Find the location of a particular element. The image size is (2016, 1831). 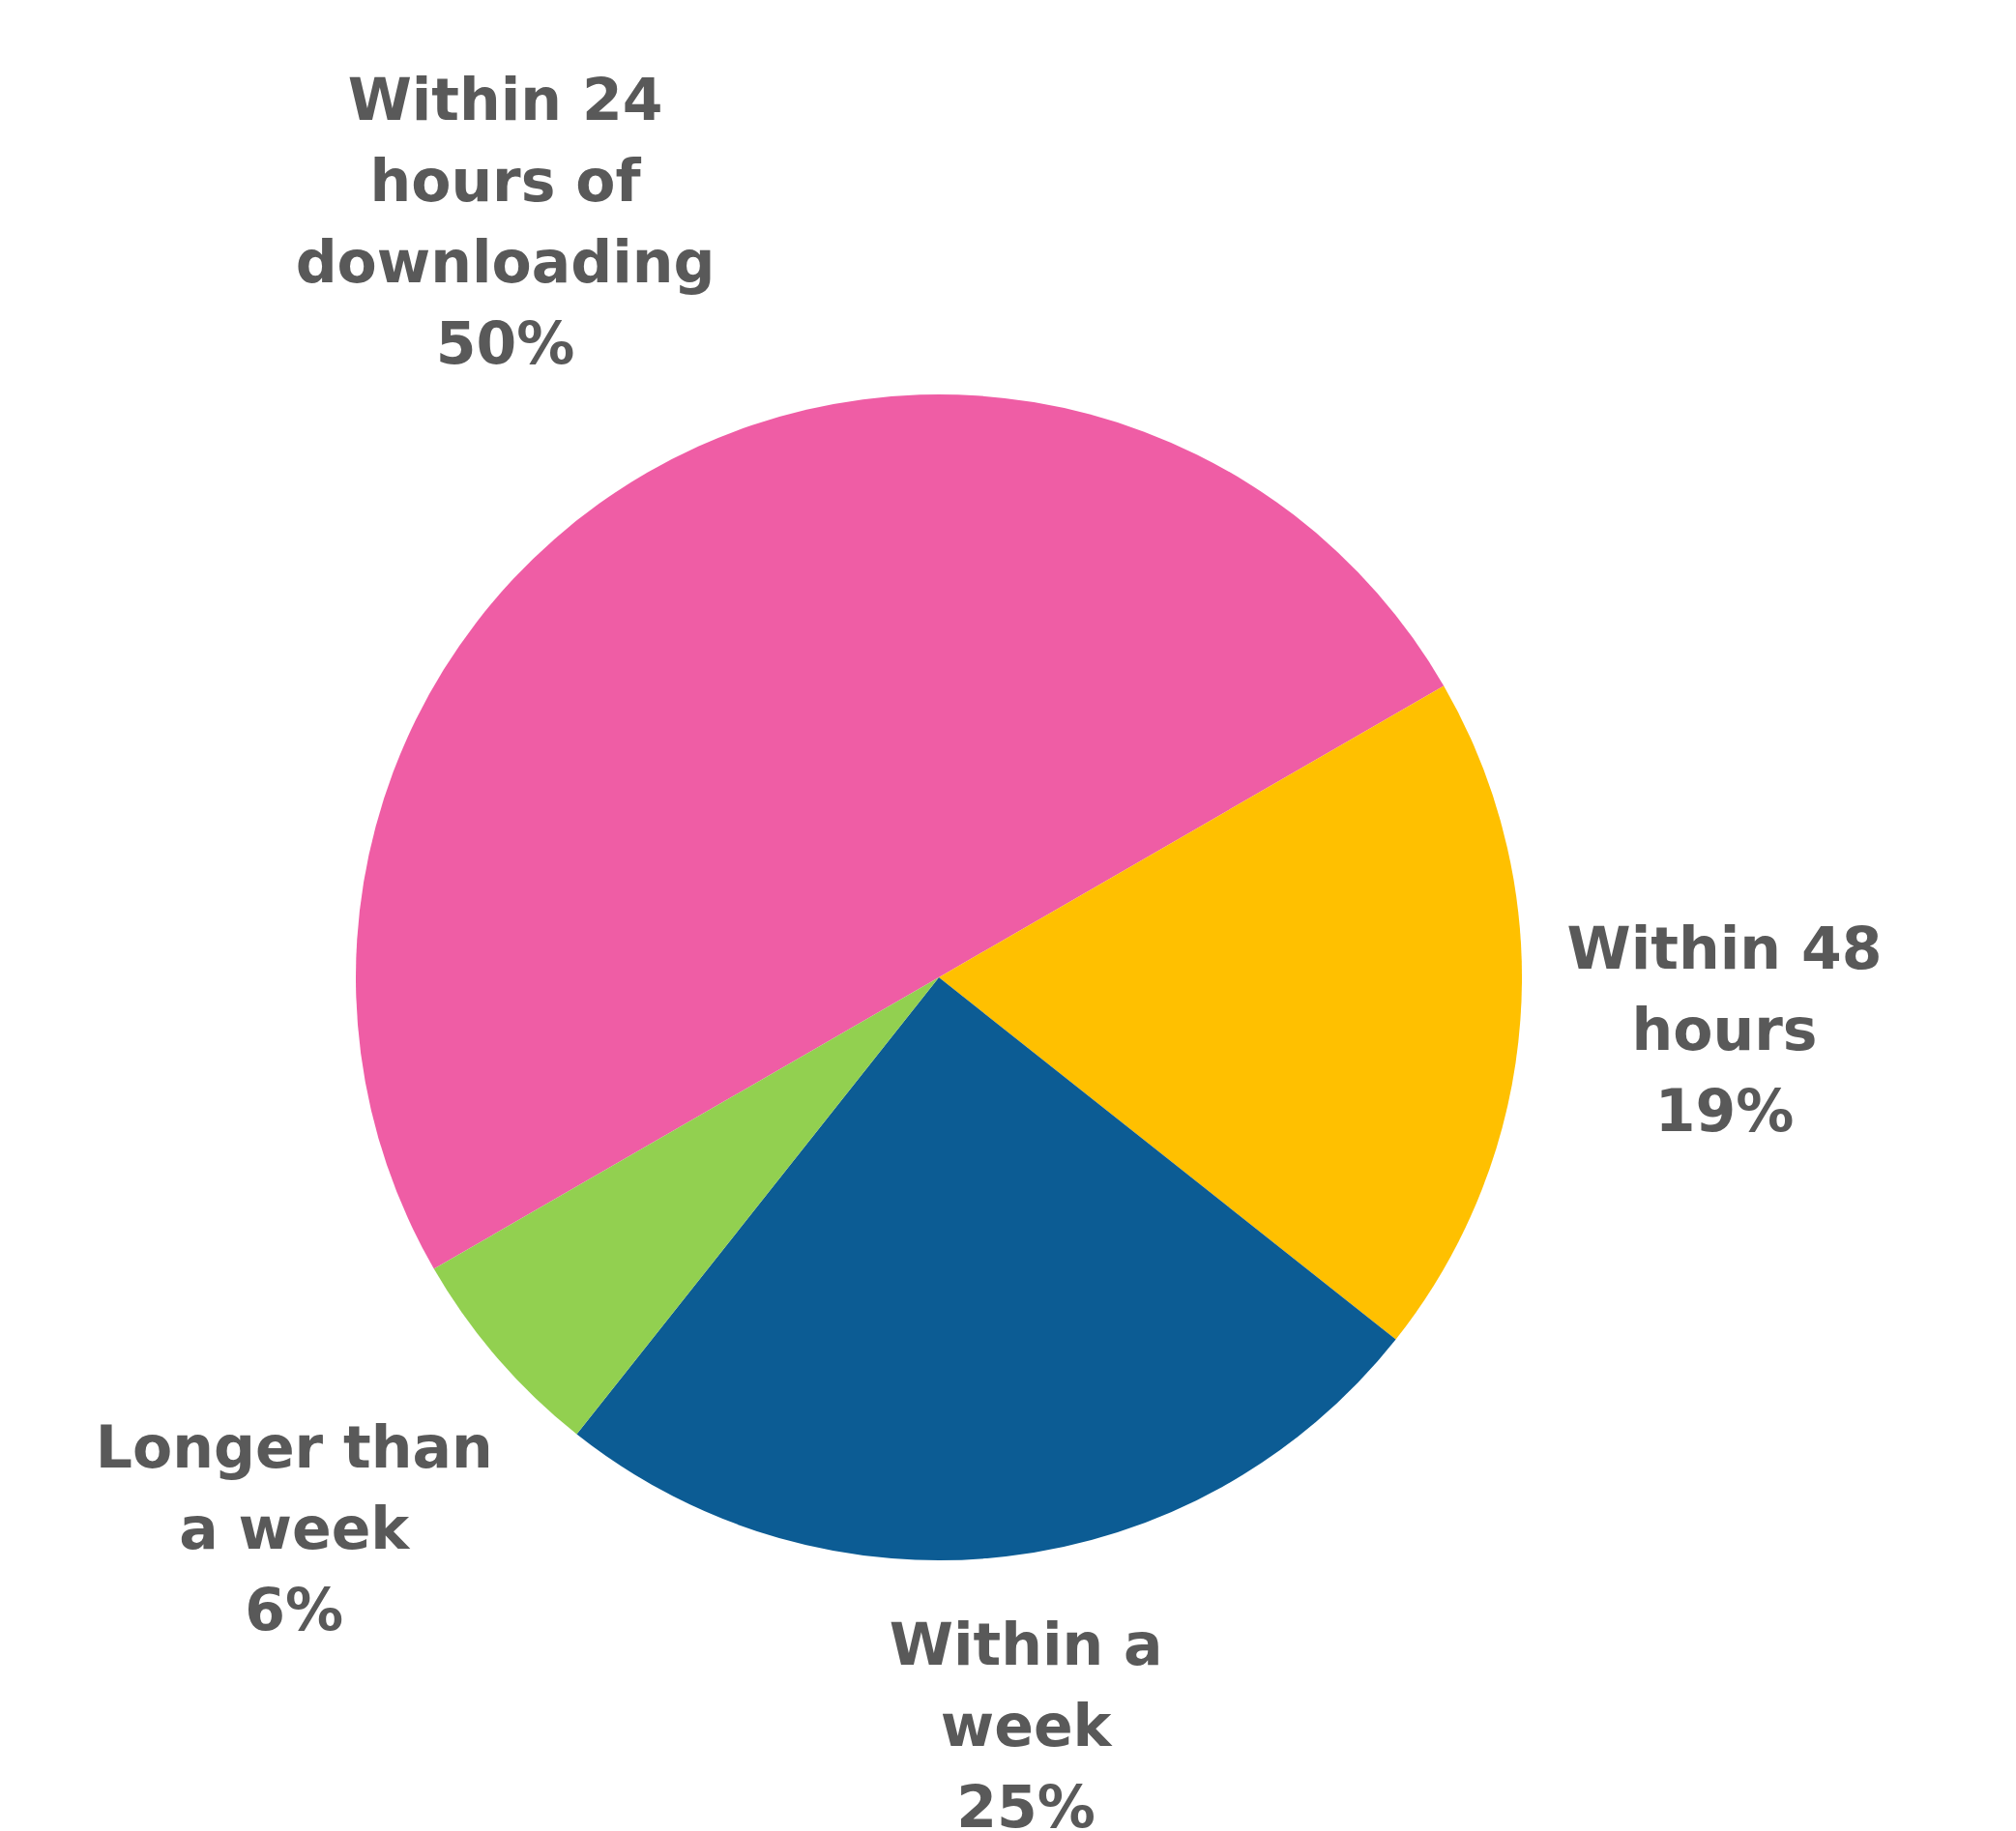

data-label: 6% is located at coordinates (294, 1610).